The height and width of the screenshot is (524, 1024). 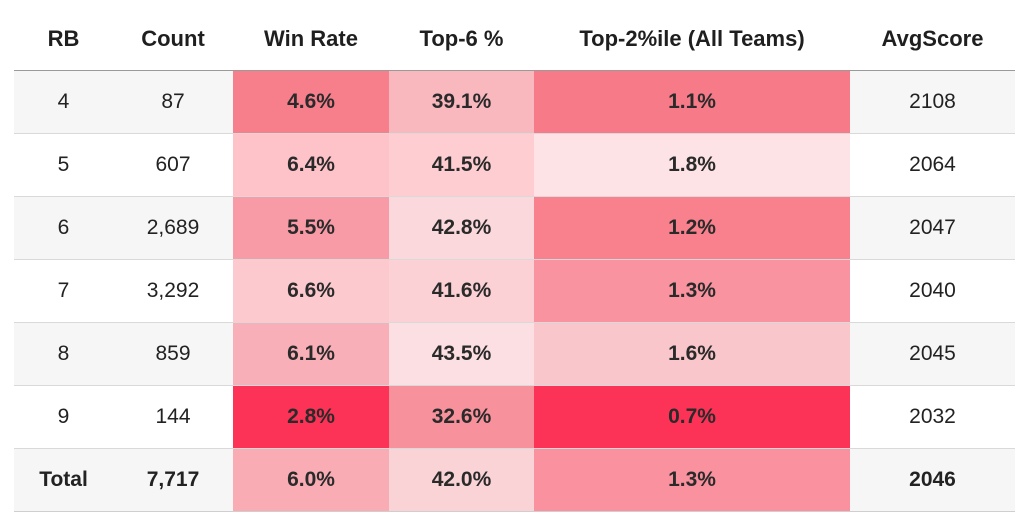 I want to click on cell-count: 859, so click(x=173, y=354).